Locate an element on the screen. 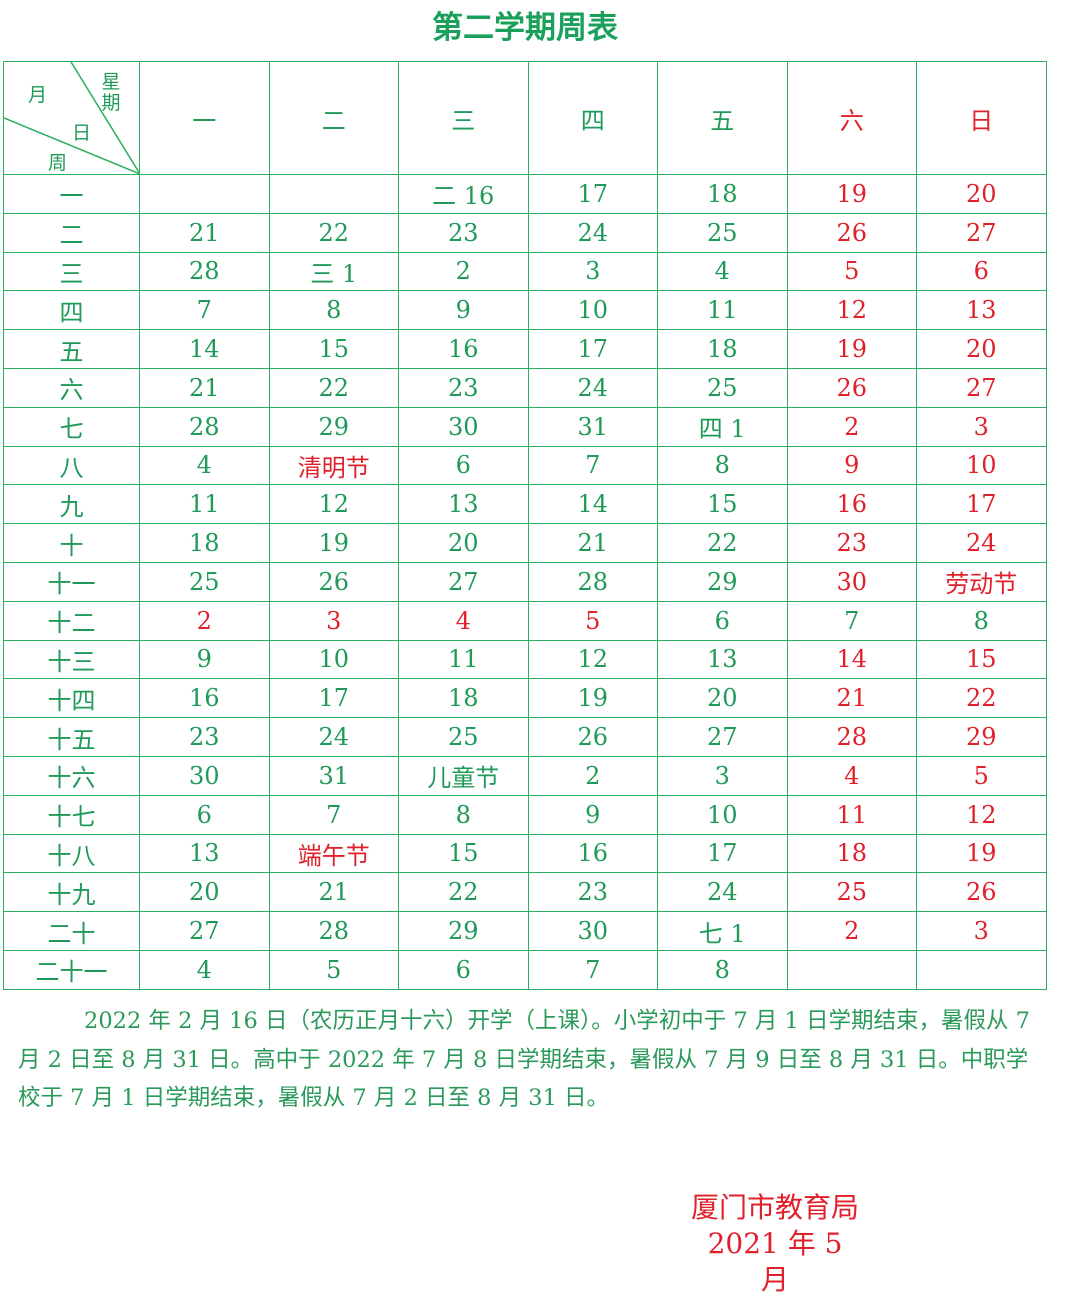 The height and width of the screenshot is (1298, 1080). day-cell: 二 16 is located at coordinates (463, 194).